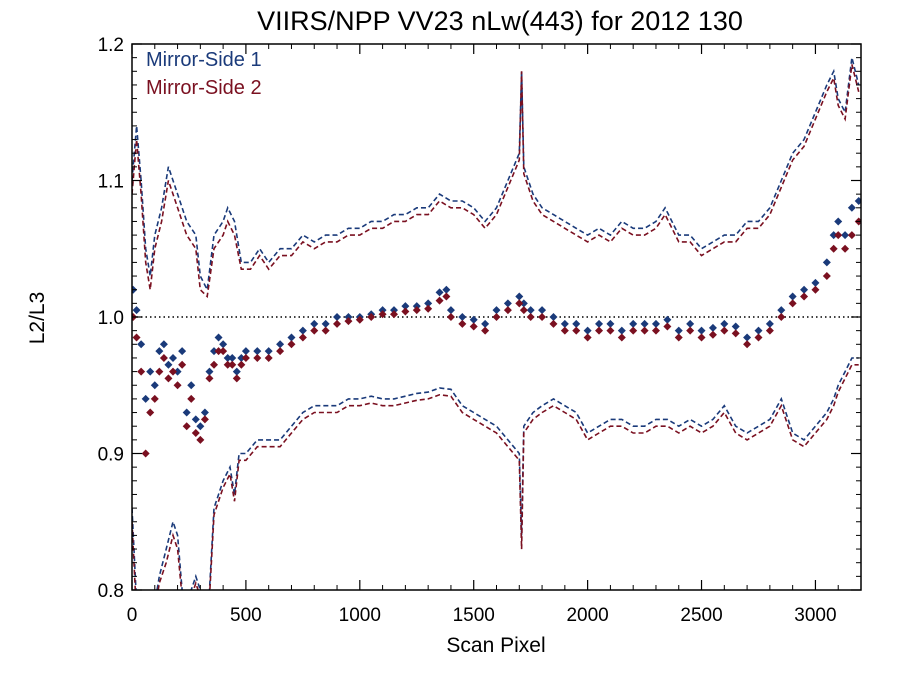 This screenshot has height=675, width=900. What do you see at coordinates (246, 615) in the screenshot?
I see `x-tick-label: 500` at bounding box center [246, 615].